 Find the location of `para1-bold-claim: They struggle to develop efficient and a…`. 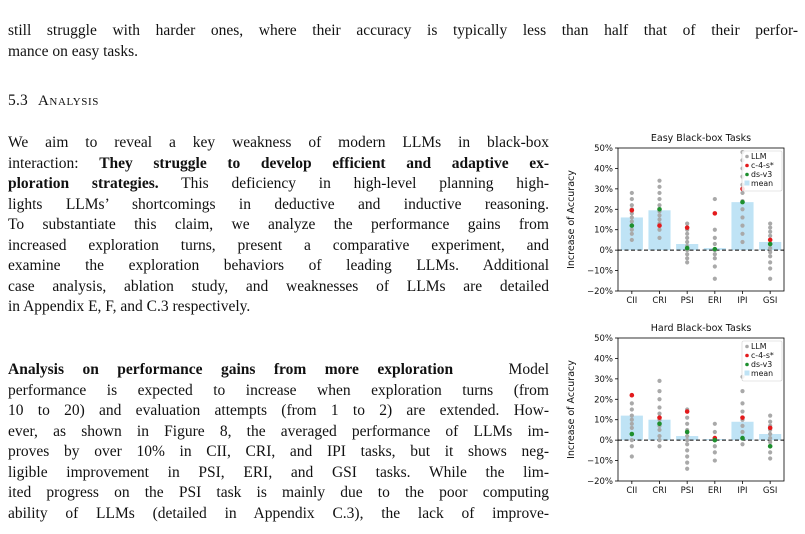

para1-bold-claim: They struggle to develop efficient and a… is located at coordinates (324, 163).